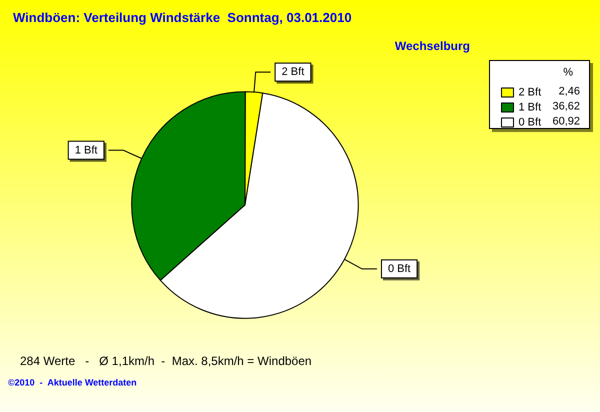  Describe the element at coordinates (566, 122) in the screenshot. I see `data-label: 60,92` at that location.